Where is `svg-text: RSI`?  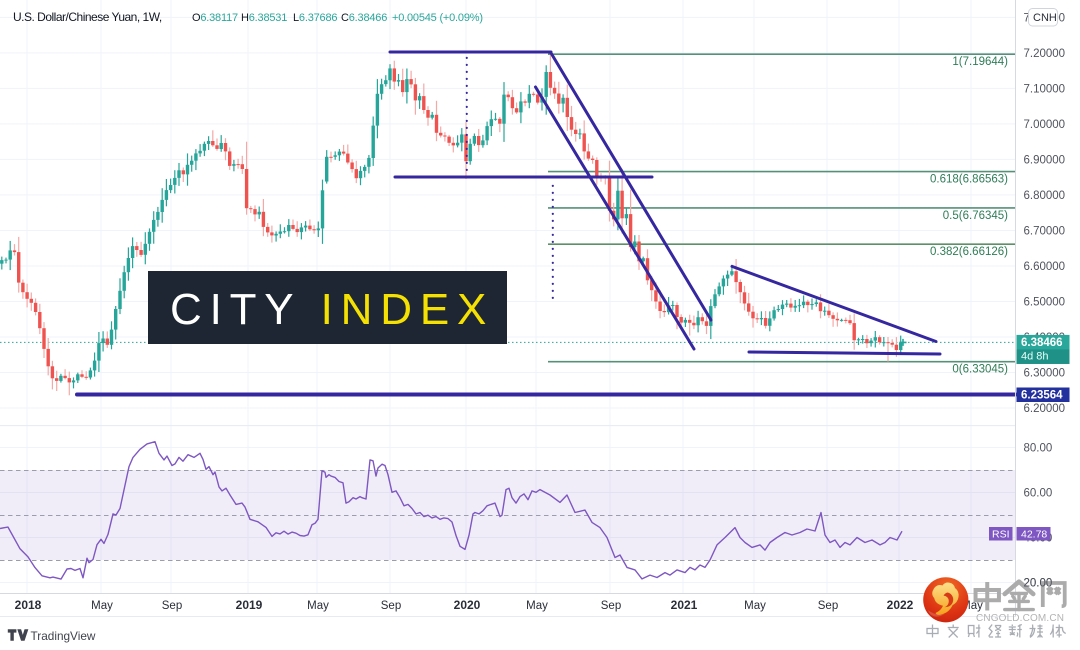
svg-text: RSI is located at coordinates (1001, 535).